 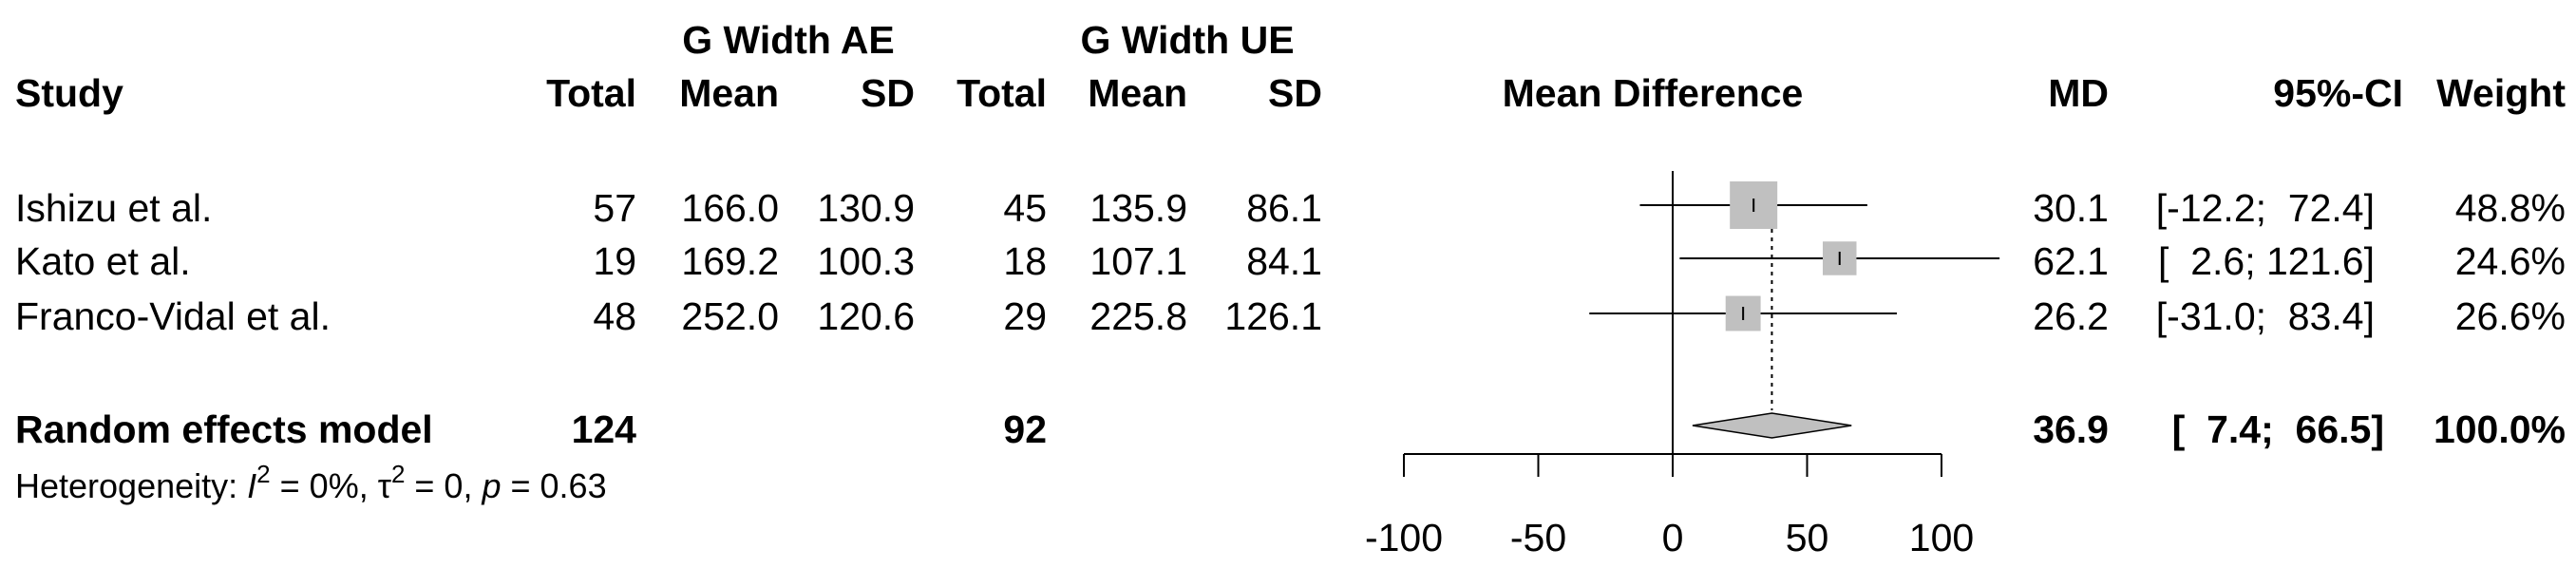 I want to click on overall-ae-total: 124, so click(x=603, y=429).